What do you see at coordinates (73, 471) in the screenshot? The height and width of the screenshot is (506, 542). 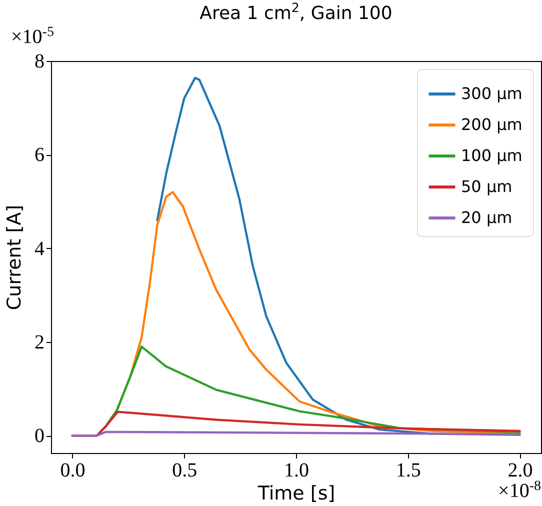 I see `x-tick-label: 0.0` at bounding box center [73, 471].